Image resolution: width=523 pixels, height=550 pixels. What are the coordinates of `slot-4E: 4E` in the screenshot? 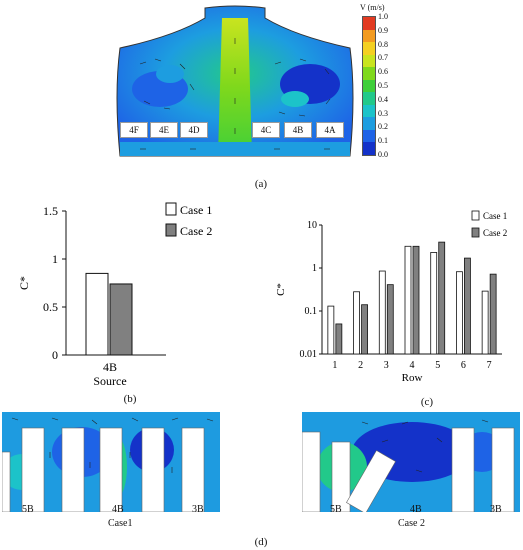 It's located at (164, 130).